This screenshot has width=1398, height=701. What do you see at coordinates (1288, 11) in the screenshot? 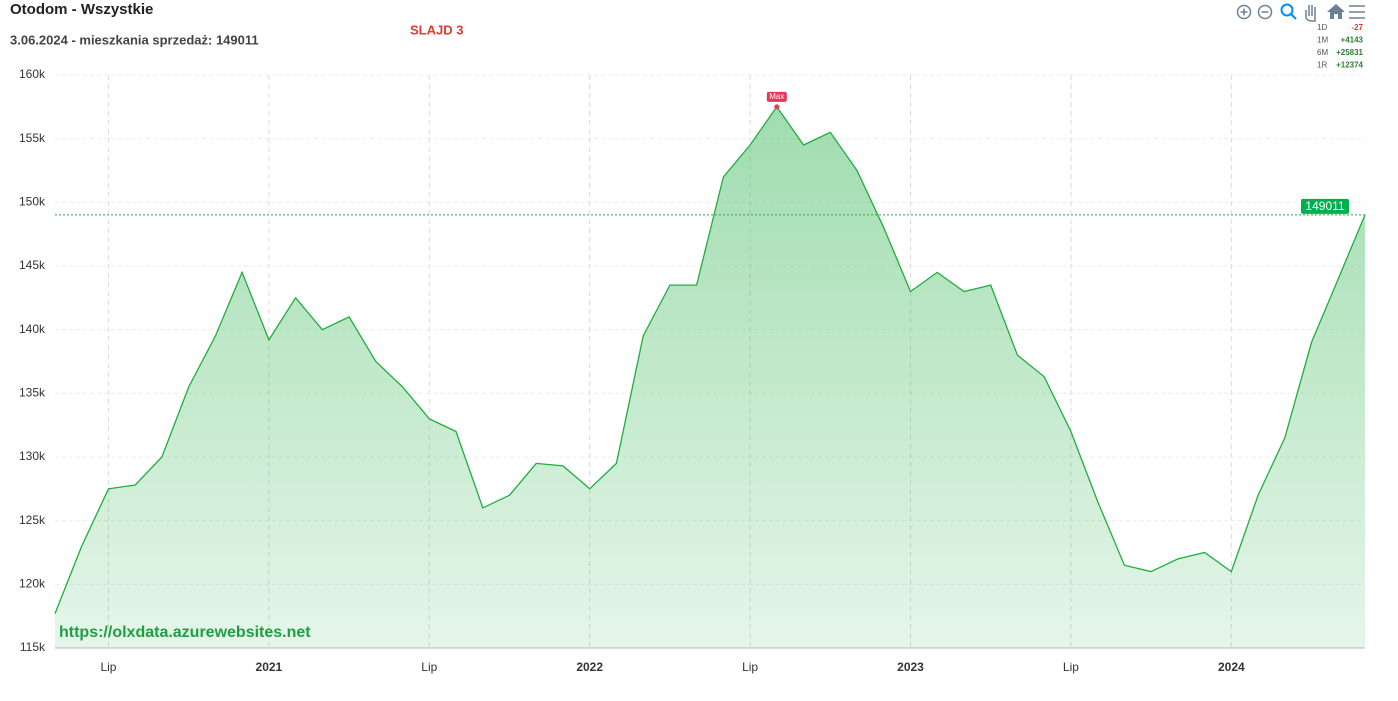
I see `zoom-button` at bounding box center [1288, 11].